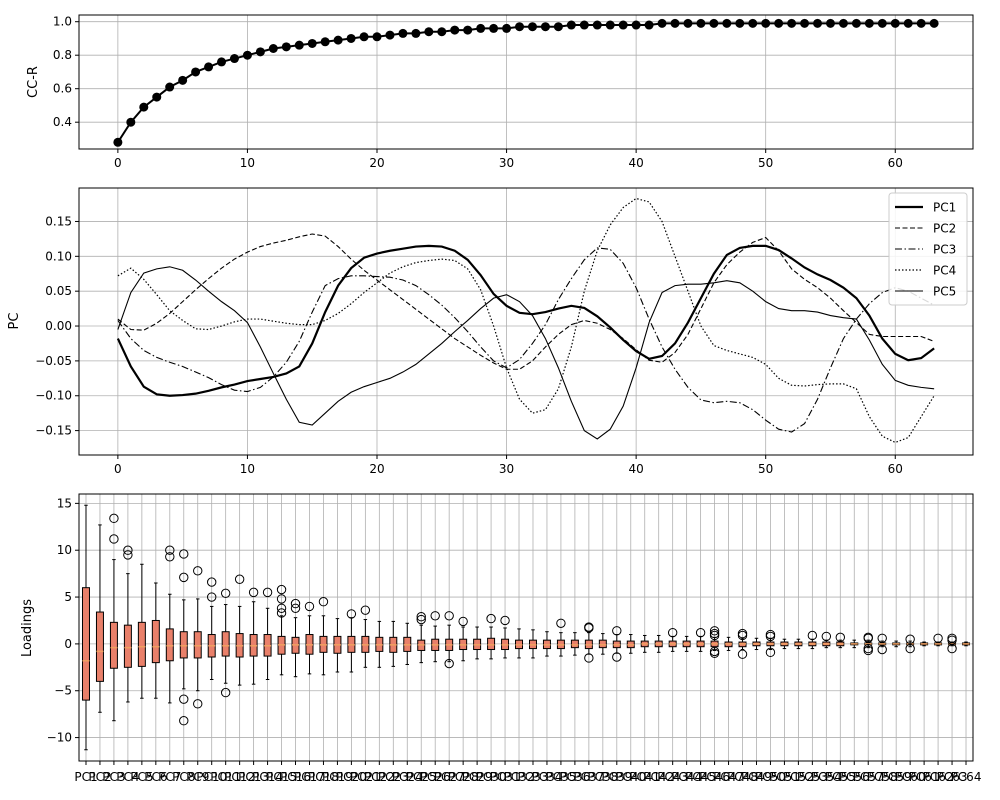 This screenshot has width=1000, height=800. What do you see at coordinates (966, 644) in the screenshot?
I see `box-pc64` at bounding box center [966, 644].